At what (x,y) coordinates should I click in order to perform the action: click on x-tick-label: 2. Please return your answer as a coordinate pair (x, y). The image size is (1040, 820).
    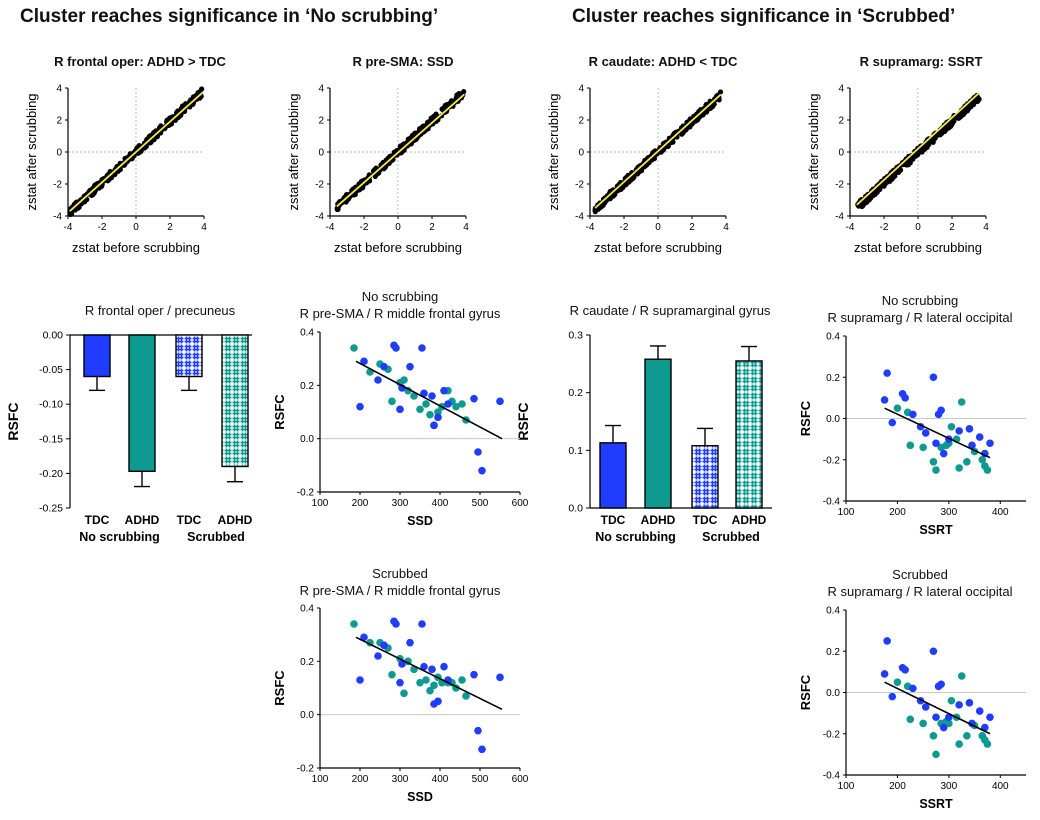
    Looking at the image, I should click on (952, 227).